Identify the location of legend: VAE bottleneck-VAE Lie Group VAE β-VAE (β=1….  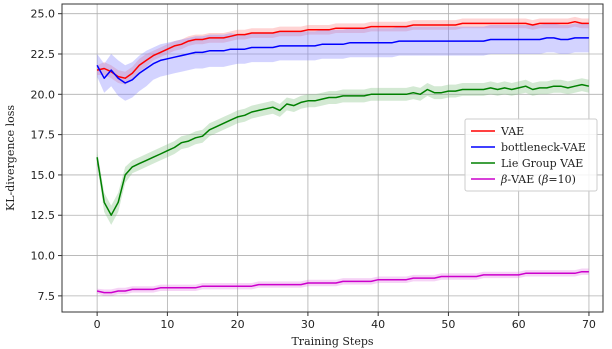
(531, 155).